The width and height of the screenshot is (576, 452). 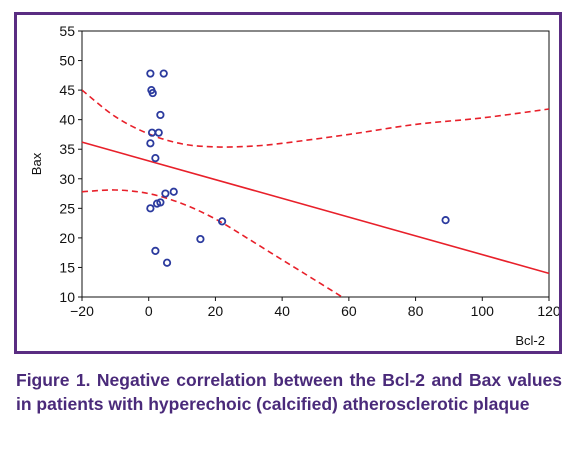 What do you see at coordinates (67, 297) in the screenshot?
I see `y-tick-label: 10` at bounding box center [67, 297].